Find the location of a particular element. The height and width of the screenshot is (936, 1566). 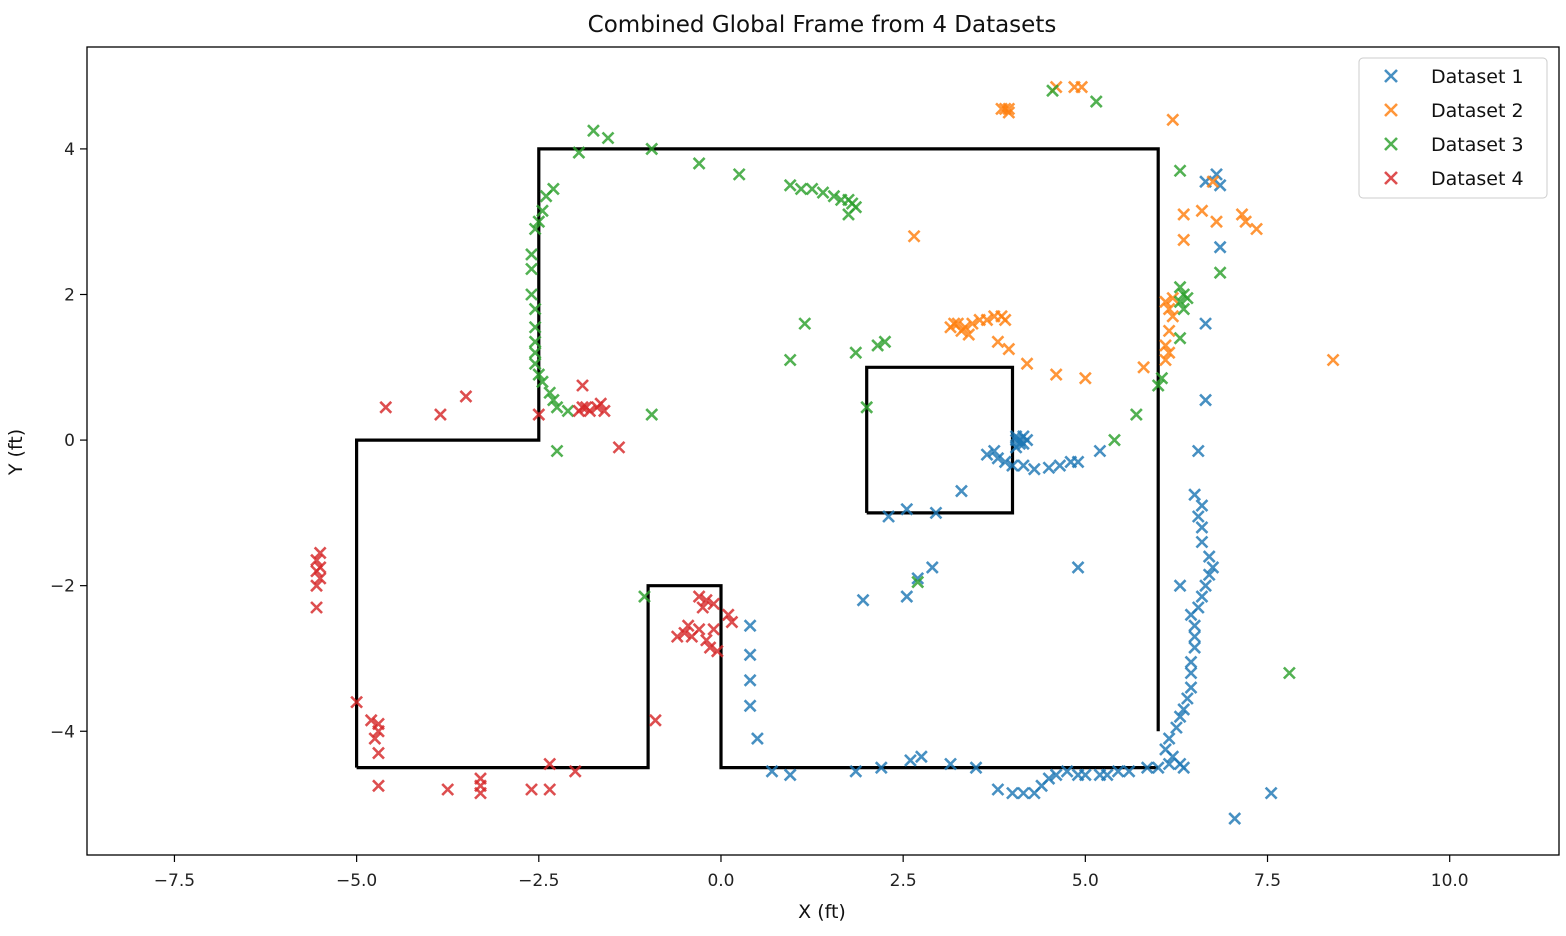

chart-title: Combined Global Frame from 4 Datasets is located at coordinates (822, 25).